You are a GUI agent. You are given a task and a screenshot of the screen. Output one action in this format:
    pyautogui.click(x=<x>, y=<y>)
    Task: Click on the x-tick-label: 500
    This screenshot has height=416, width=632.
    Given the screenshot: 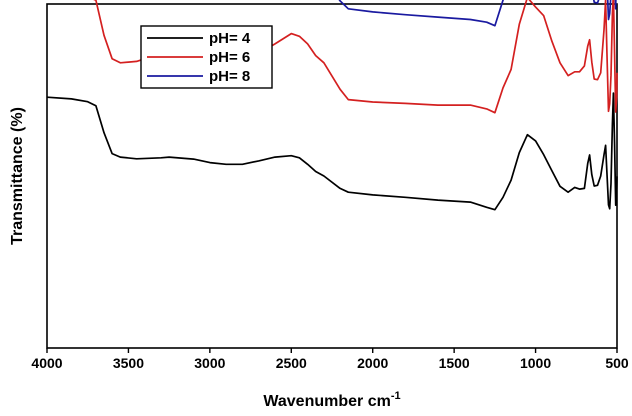 What is the action you would take?
    pyautogui.click(x=617, y=363)
    